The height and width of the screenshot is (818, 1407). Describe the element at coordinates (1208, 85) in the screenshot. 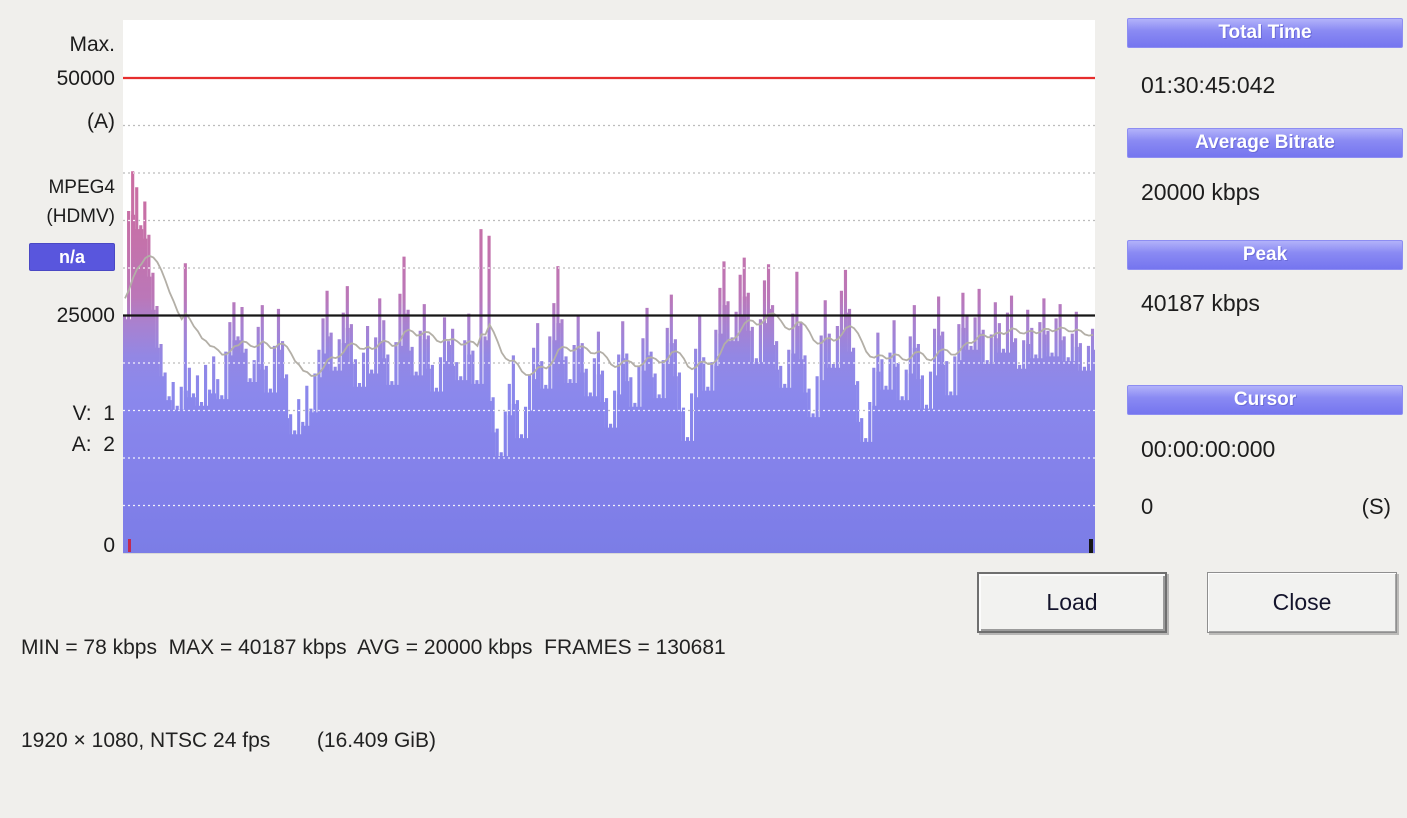

I see `total-time-value: 01:30:45:042` at that location.